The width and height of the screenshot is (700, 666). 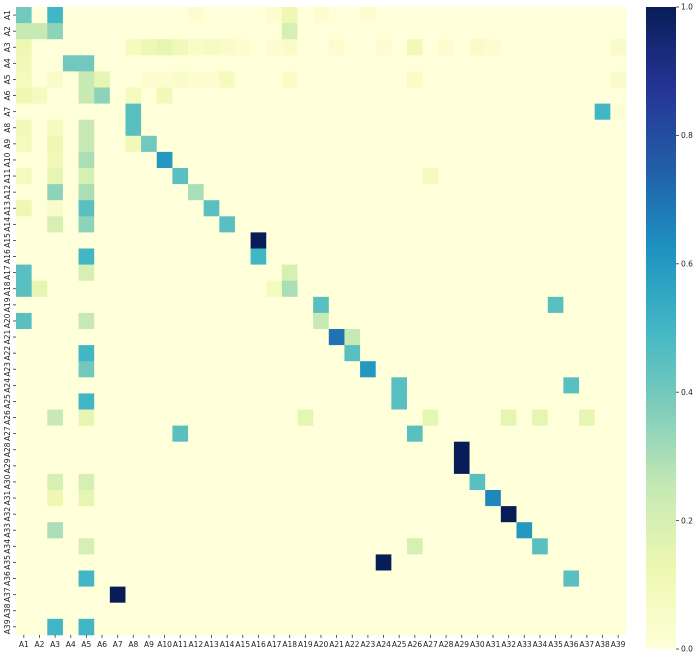 What do you see at coordinates (227, 369) in the screenshot?
I see `heatmap-cell-A23-A14` at bounding box center [227, 369].